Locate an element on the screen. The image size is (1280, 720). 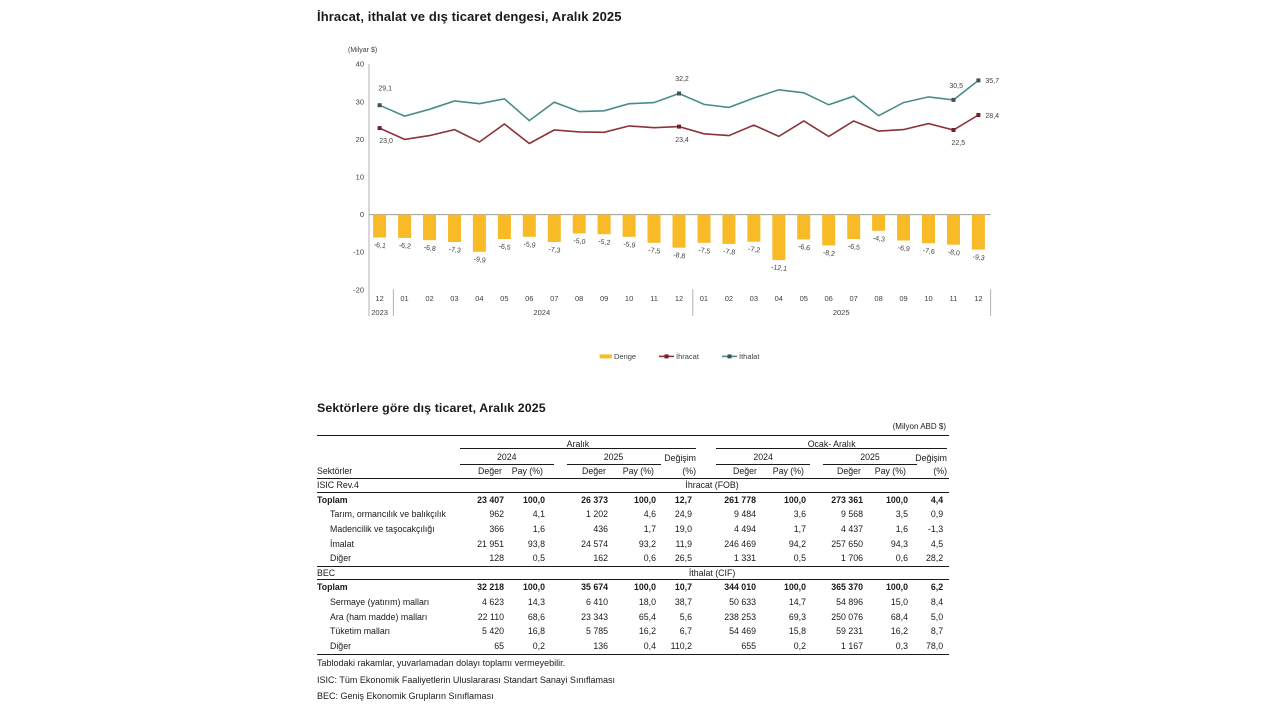
svg-text: İthalat is located at coordinates (749, 356).